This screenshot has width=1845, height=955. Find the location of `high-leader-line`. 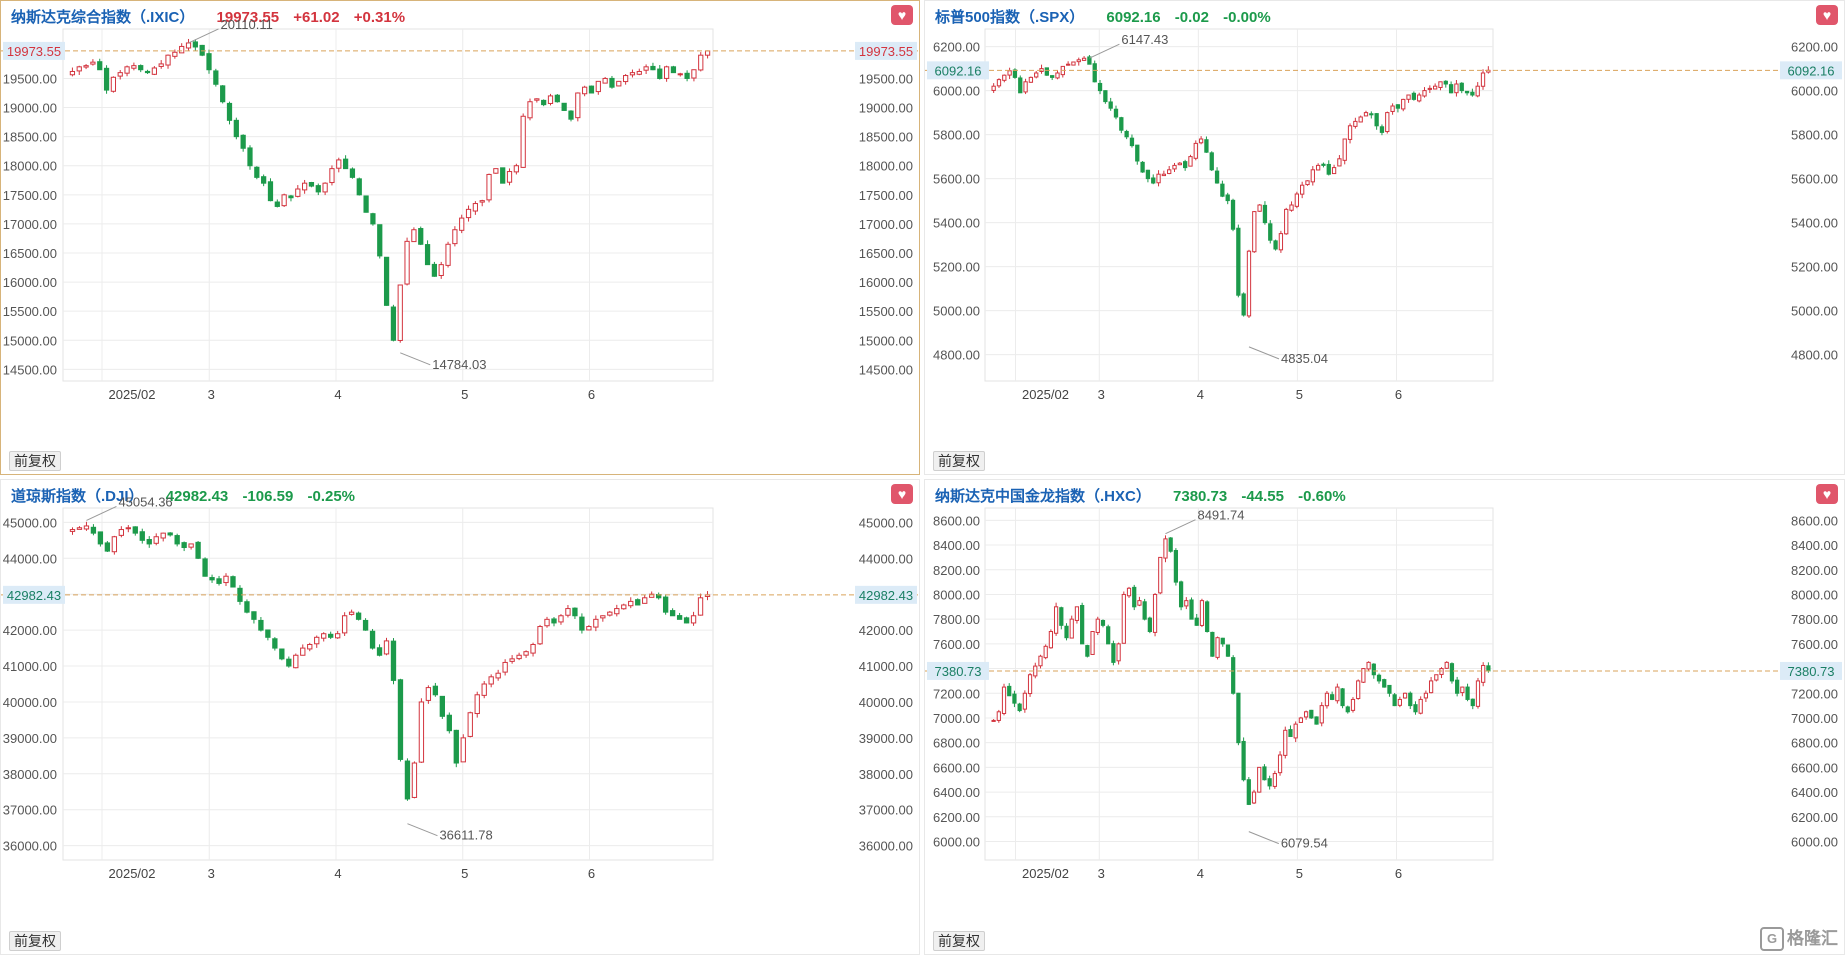

high-leader-line is located at coordinates (203, 36).